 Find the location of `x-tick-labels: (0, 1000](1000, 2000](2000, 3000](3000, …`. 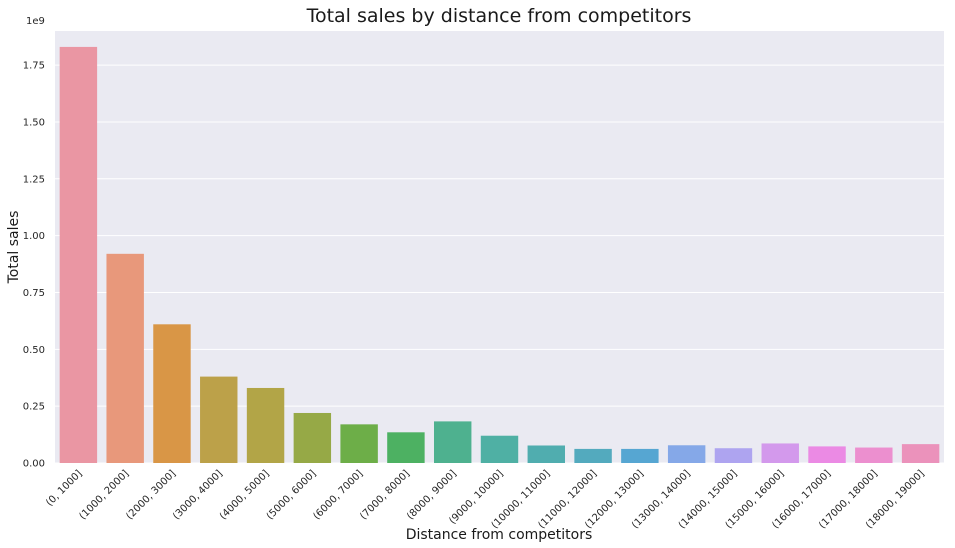

x-tick-labels: (0, 1000](1000, 2000](2000, 3000](3000, … is located at coordinates (485, 499).